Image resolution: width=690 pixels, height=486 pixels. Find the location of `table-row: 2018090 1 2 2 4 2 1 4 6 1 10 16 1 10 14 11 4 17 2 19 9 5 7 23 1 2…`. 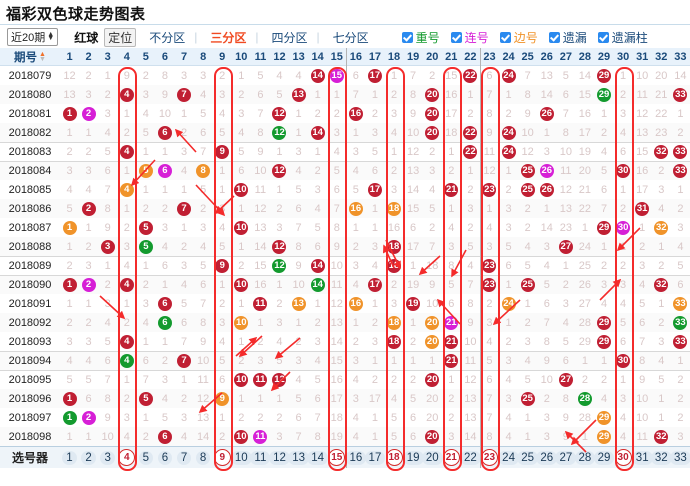

table-row: 2018090 1 2 2 4 2 1 4 6 1 10 16 1 10 14 11 4 17 2 19 9 5 7 23 1 2… is located at coordinates (345, 284).